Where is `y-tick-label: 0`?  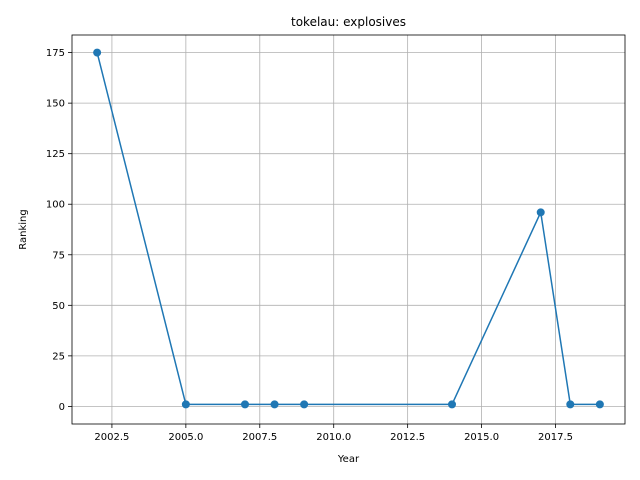 y-tick-label: 0 is located at coordinates (62, 407).